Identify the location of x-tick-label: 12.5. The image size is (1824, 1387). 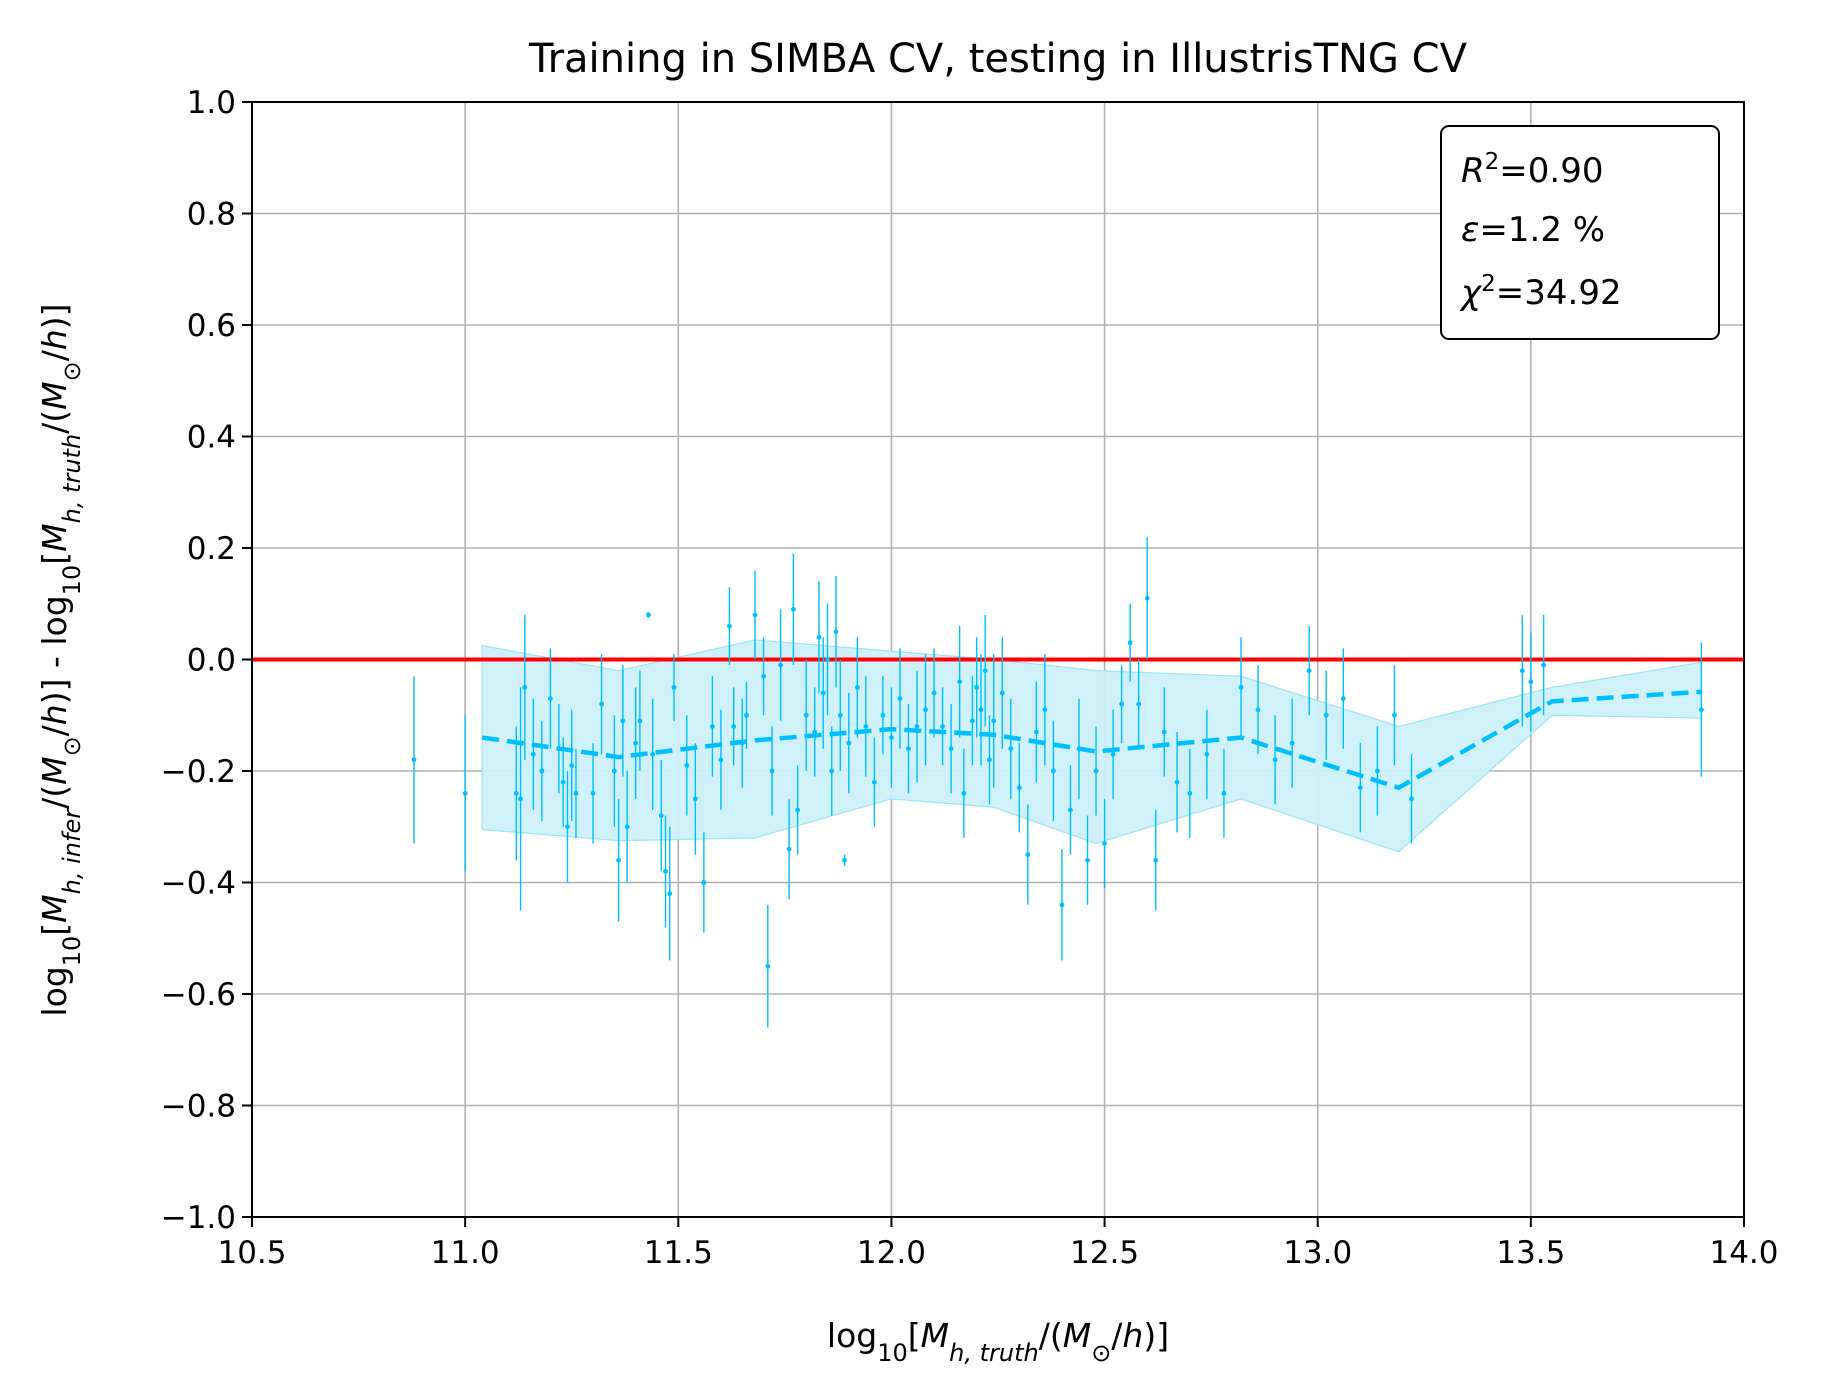
(1104, 1253).